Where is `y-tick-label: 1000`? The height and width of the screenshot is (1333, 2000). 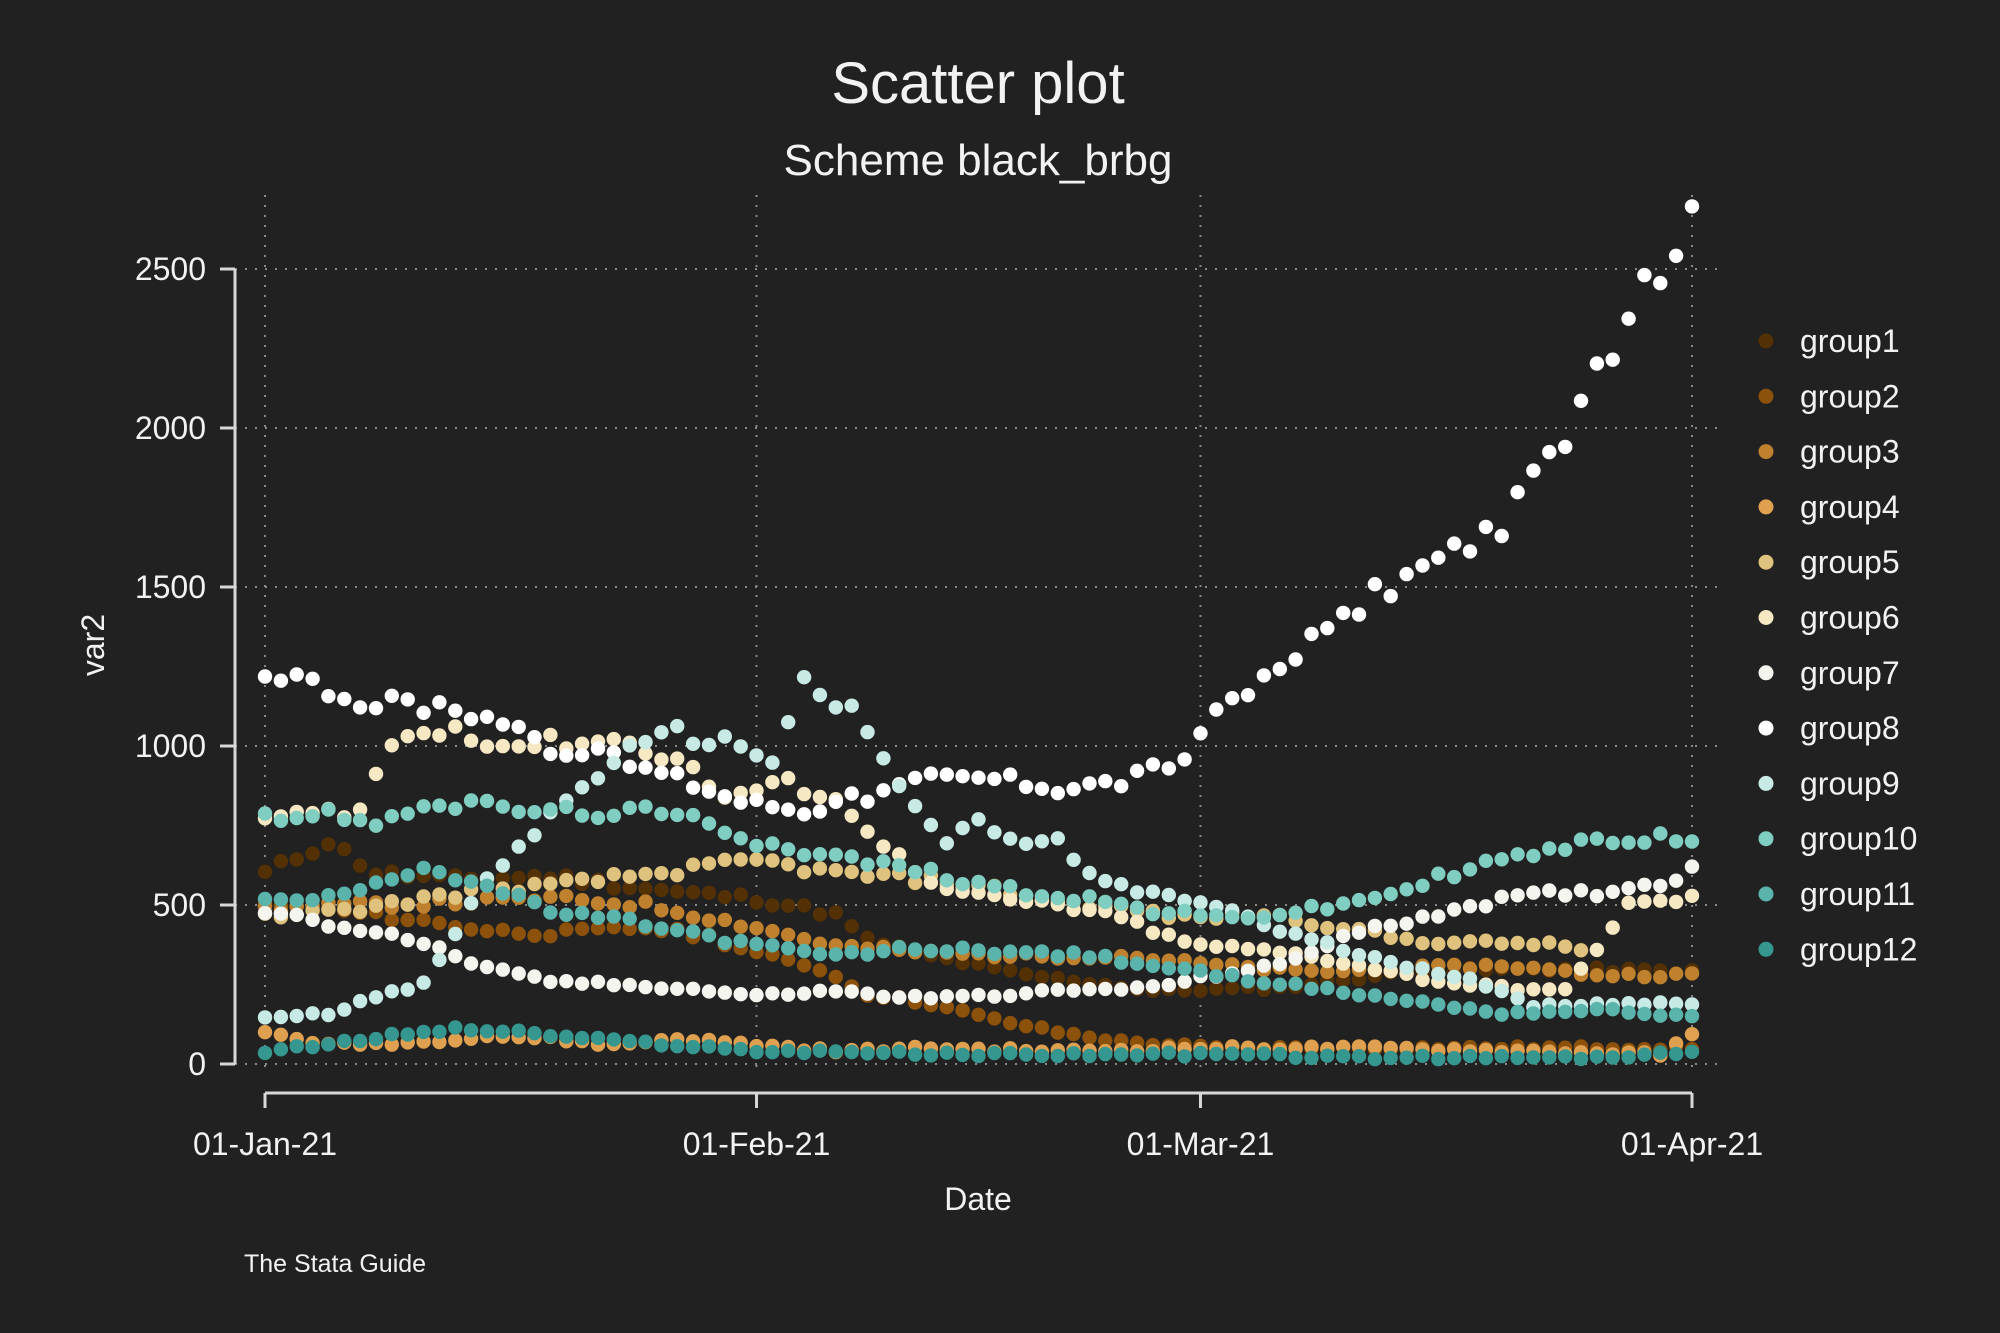 y-tick-label: 1000 is located at coordinates (170, 746).